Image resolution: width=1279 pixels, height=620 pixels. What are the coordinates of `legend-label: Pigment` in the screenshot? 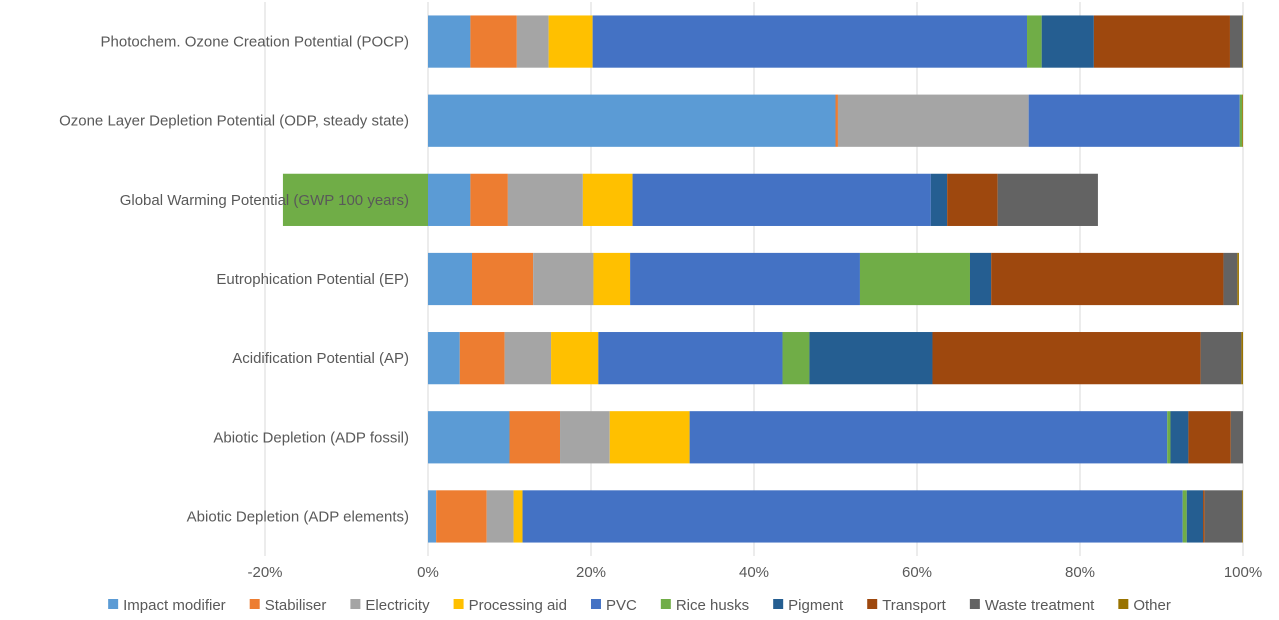 It's located at (816, 605).